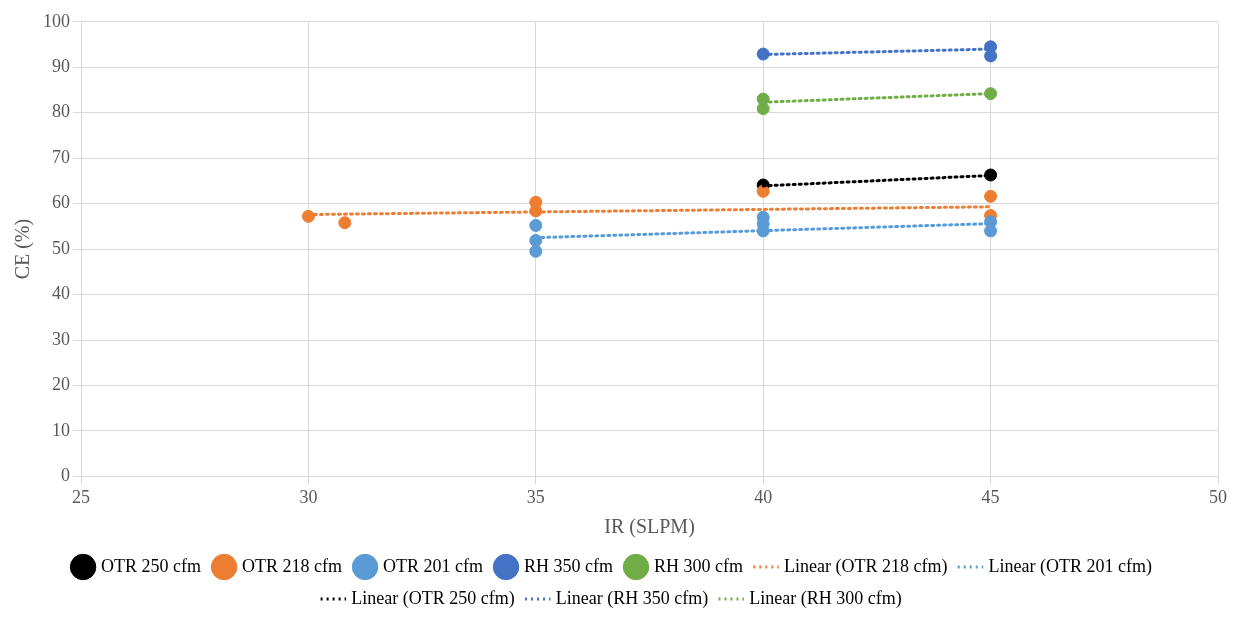  I want to click on y-tick-label: 0, so click(65, 475).